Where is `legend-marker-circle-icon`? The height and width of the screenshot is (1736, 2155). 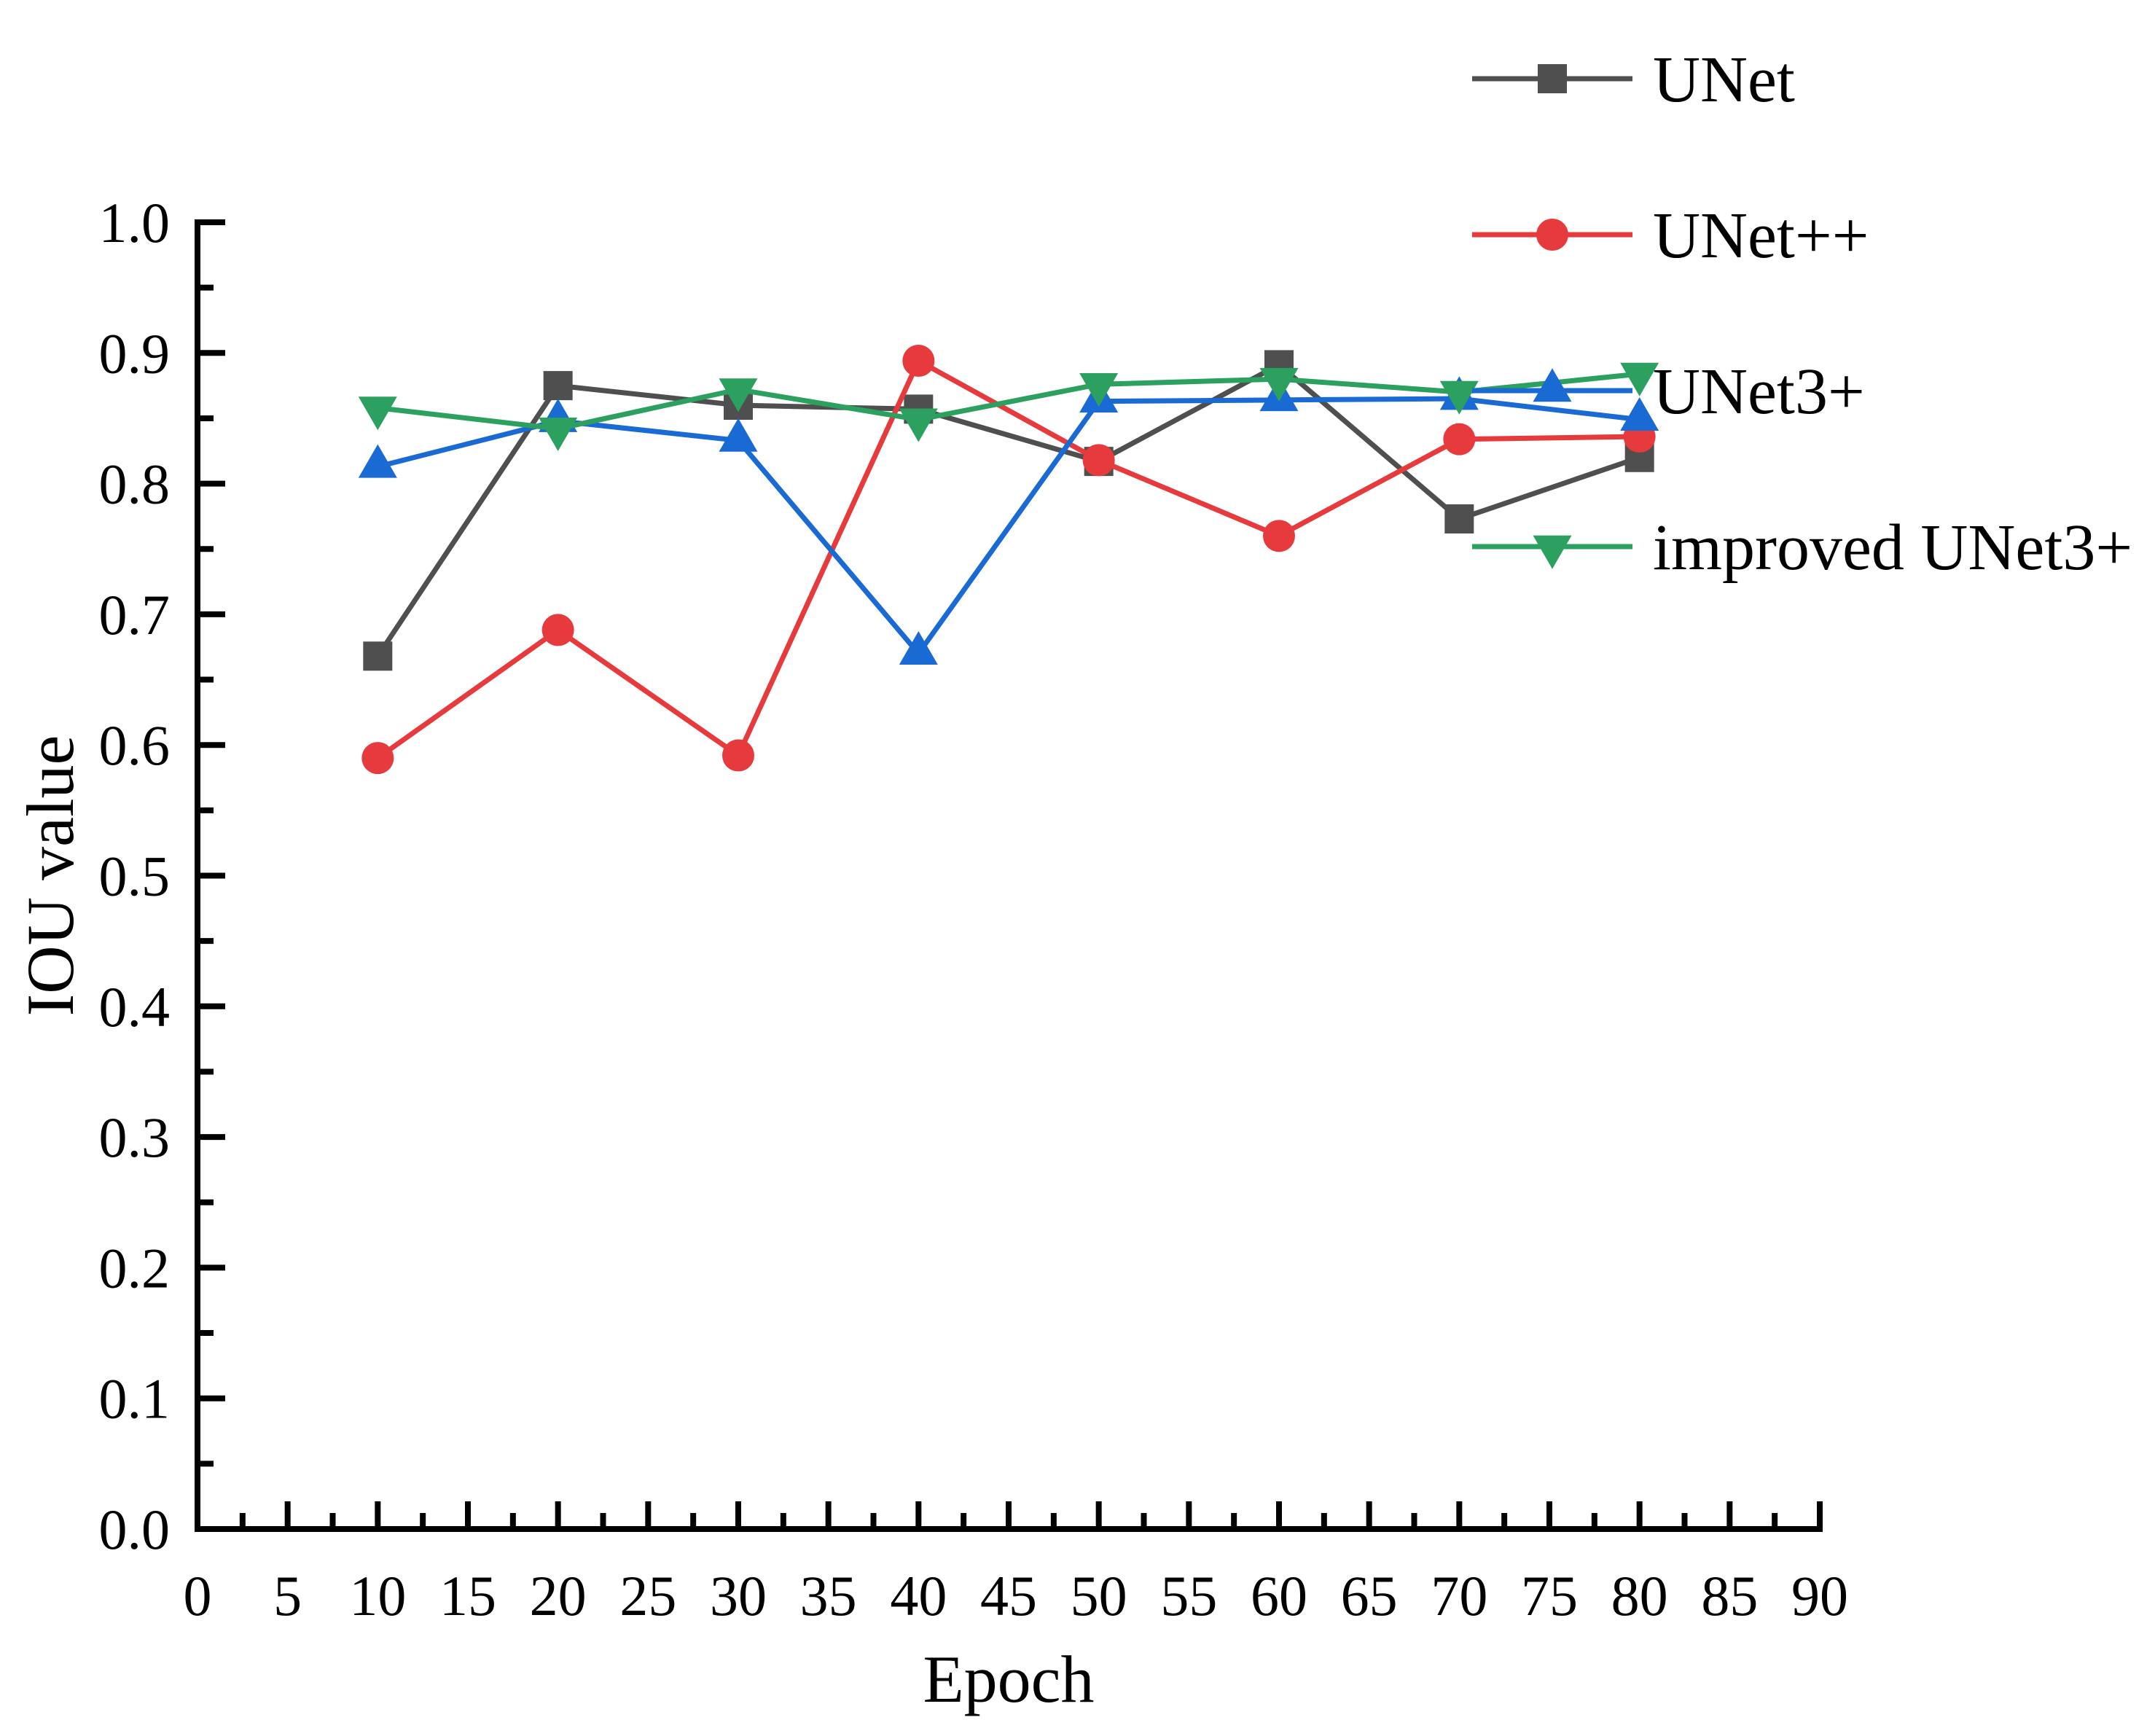 legend-marker-circle-icon is located at coordinates (1552, 235).